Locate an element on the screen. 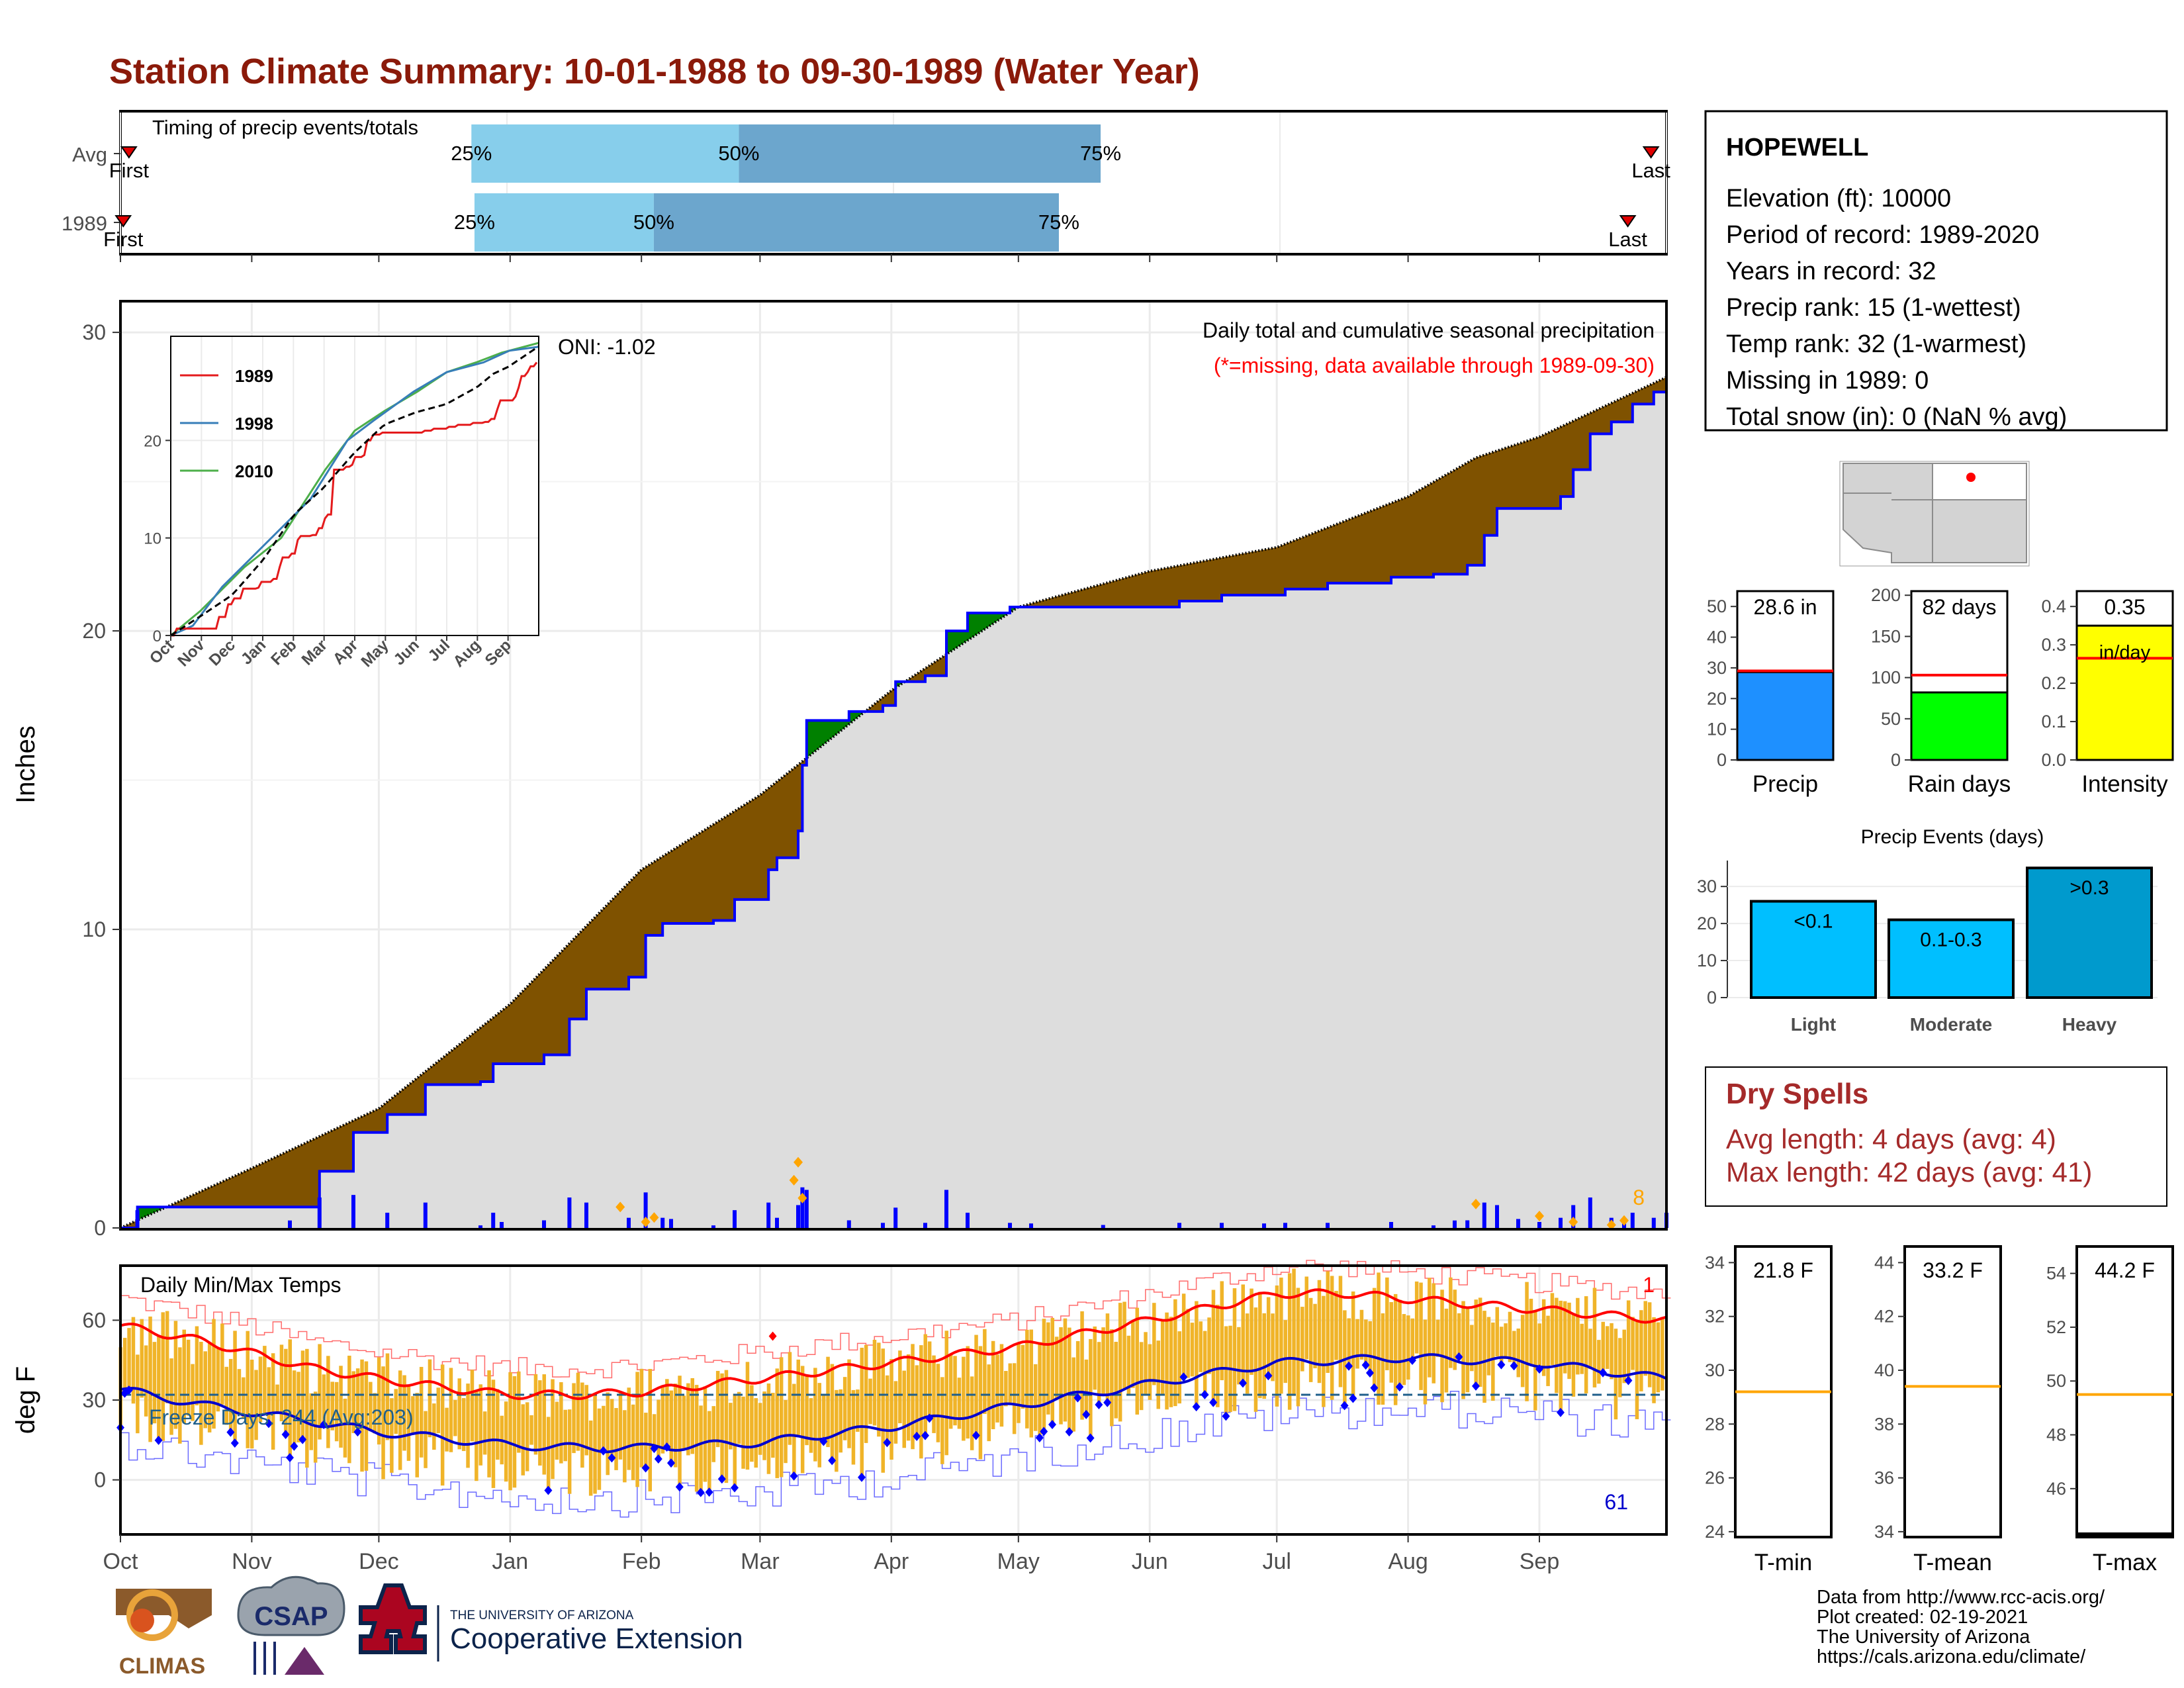  summary-y-tick: 0.0 is located at coordinates (2053, 760).